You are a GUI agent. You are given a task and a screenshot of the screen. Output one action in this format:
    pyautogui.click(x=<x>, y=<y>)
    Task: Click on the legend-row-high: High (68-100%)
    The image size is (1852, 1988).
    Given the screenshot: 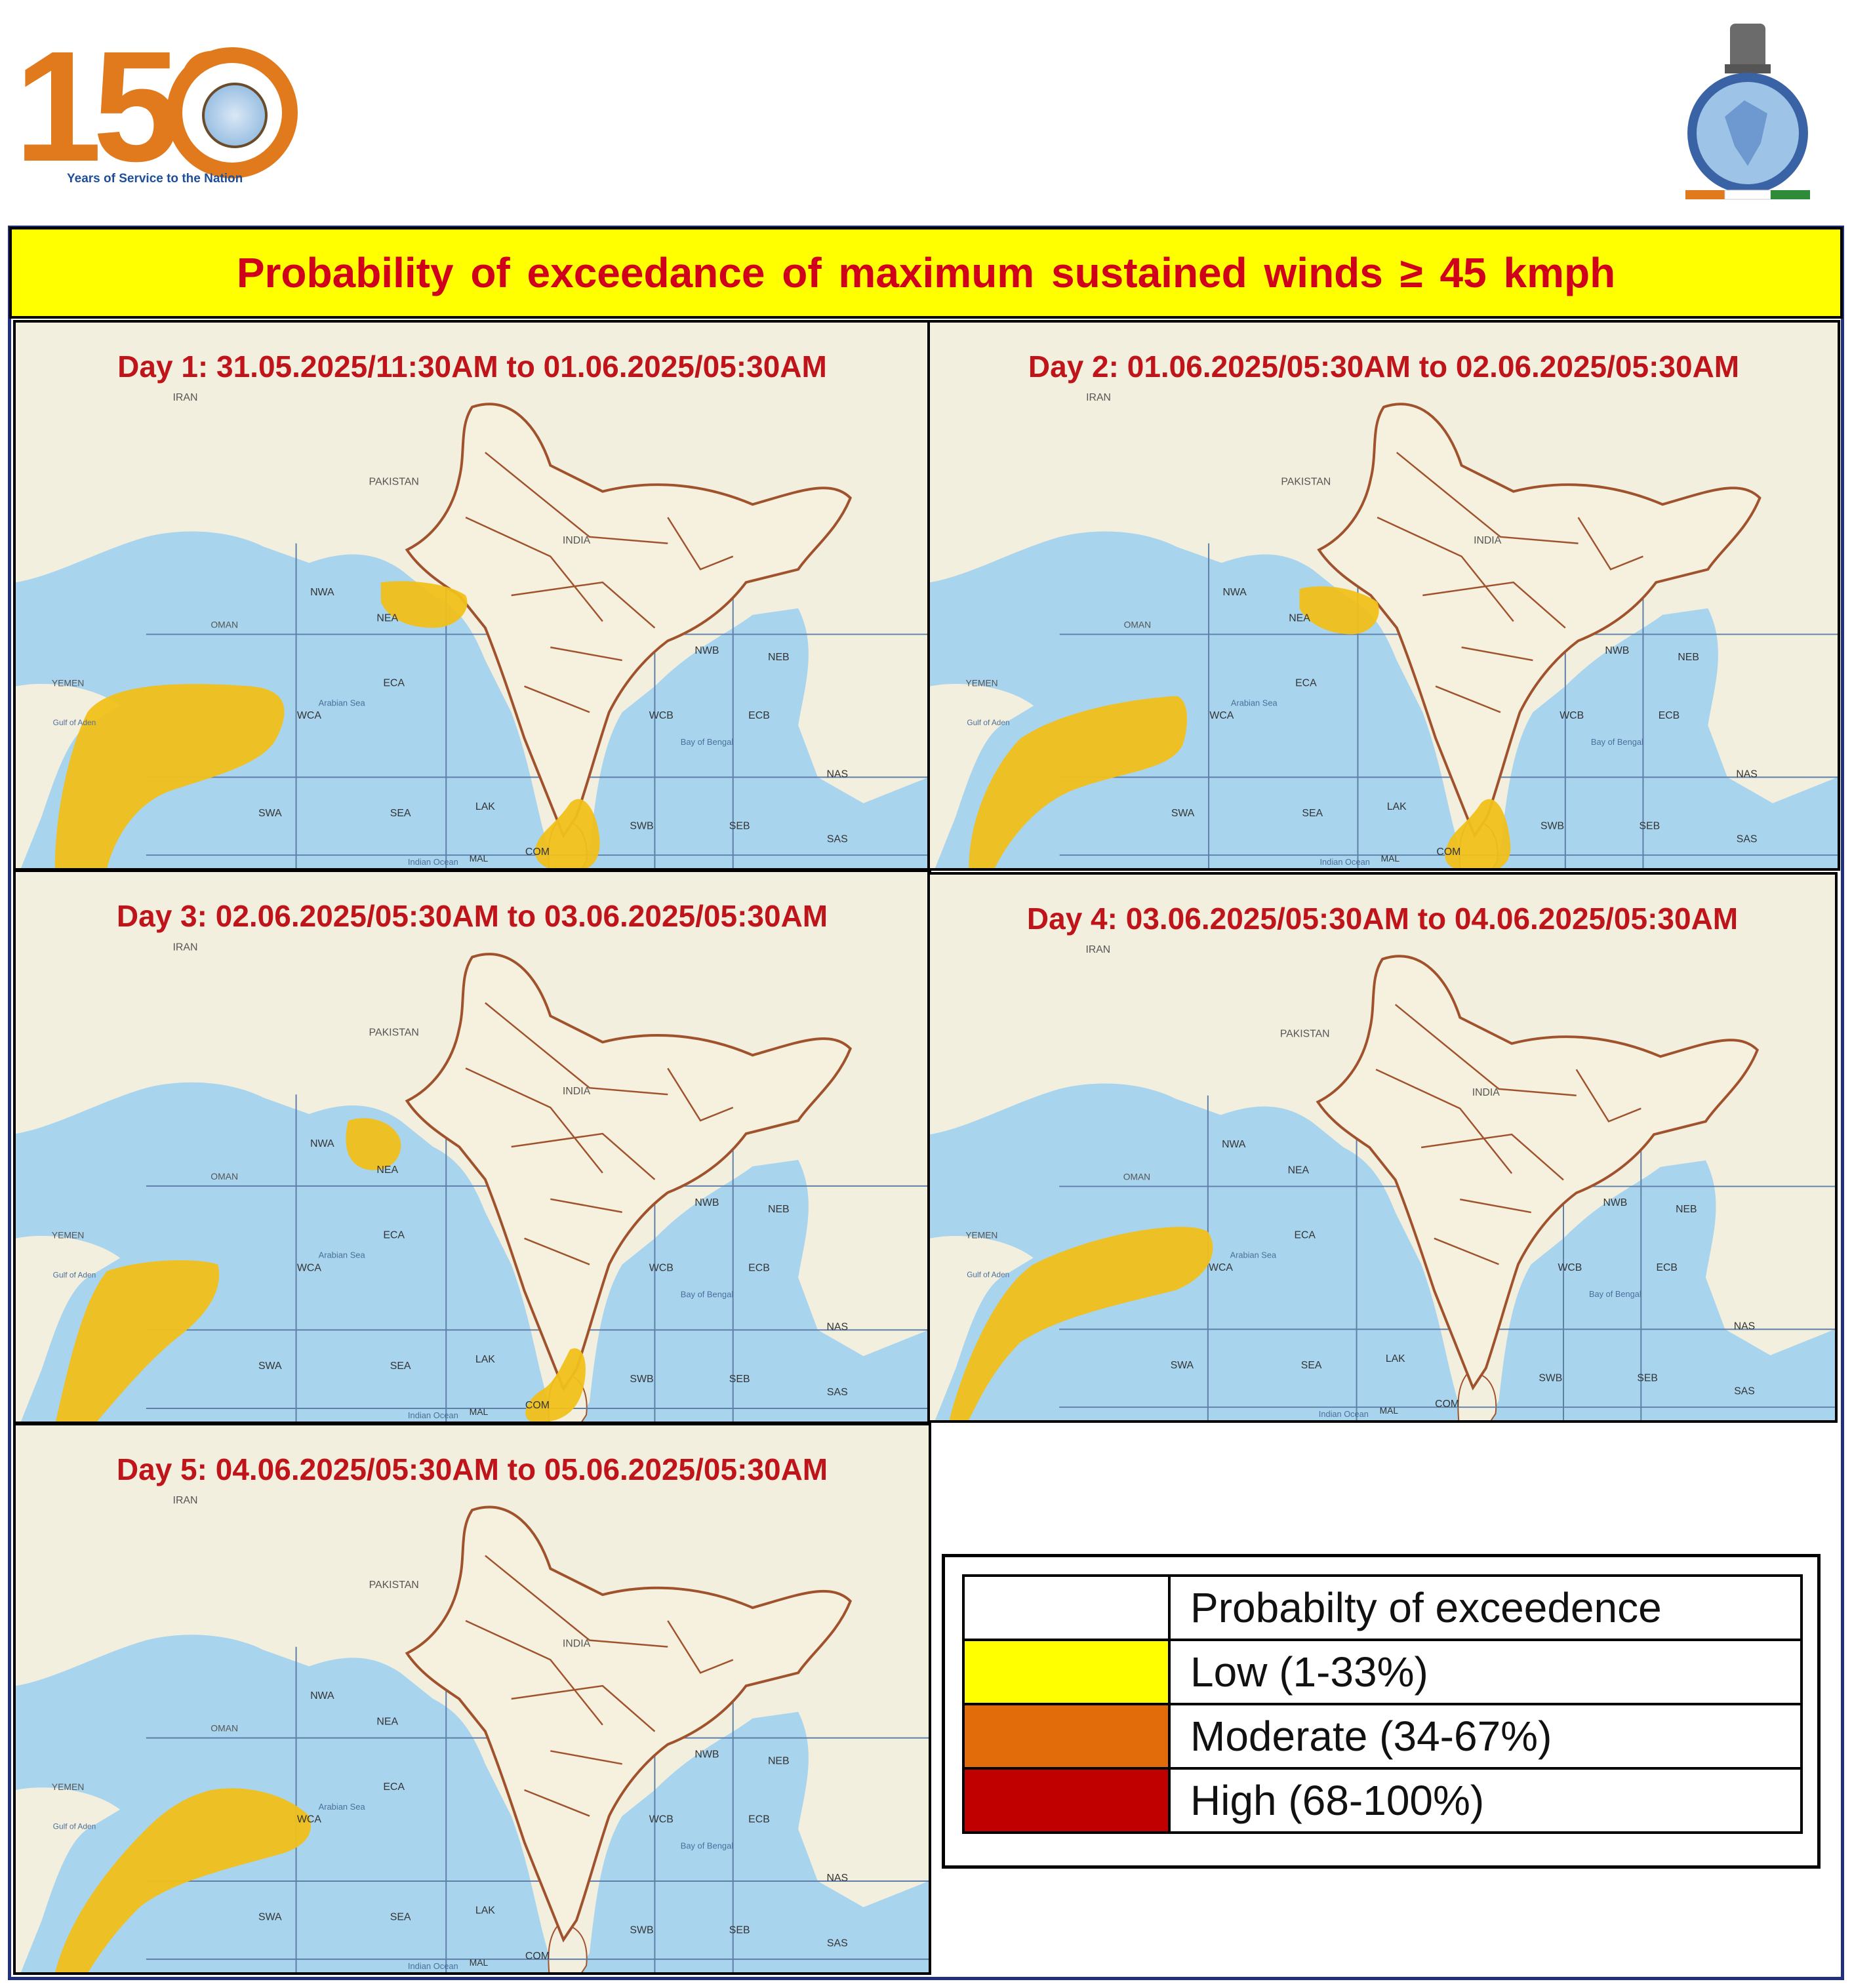 What is the action you would take?
    pyautogui.click(x=1382, y=1800)
    